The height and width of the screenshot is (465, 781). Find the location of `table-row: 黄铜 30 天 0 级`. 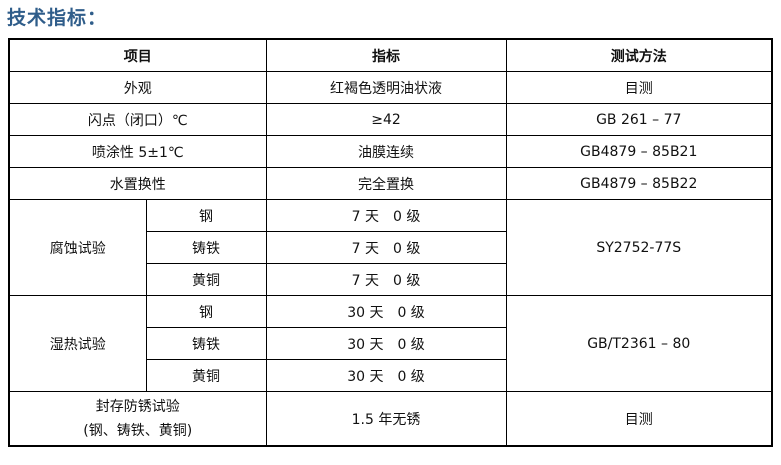

table-row: 黄铜 30 天 0 级 is located at coordinates (390, 375).